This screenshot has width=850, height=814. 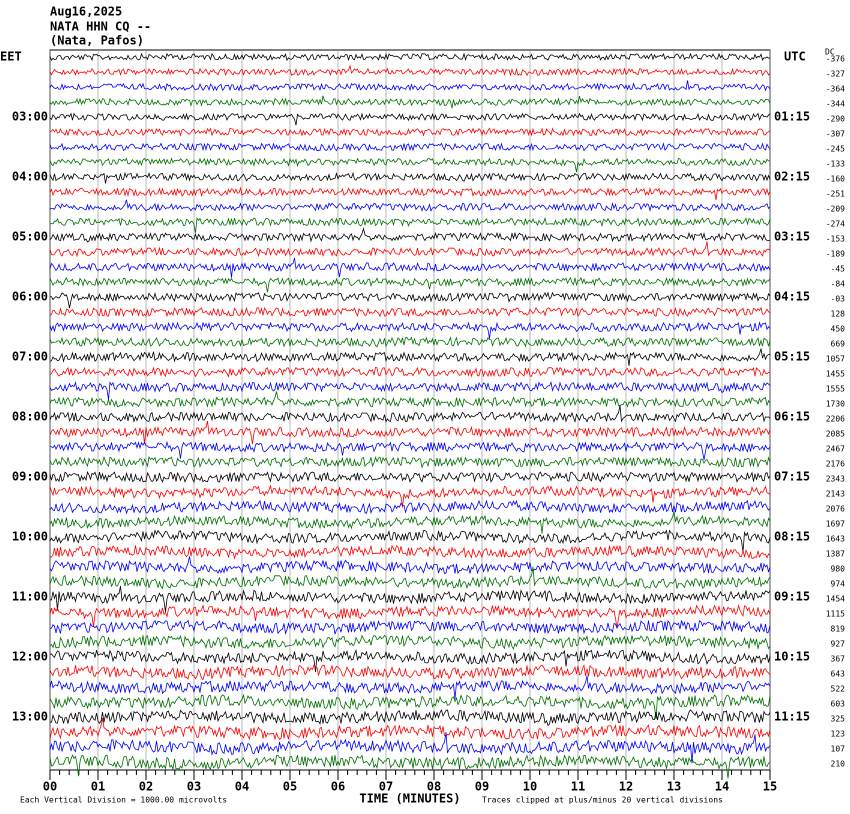 I want to click on dc-offset: -189, so click(x=835, y=254).